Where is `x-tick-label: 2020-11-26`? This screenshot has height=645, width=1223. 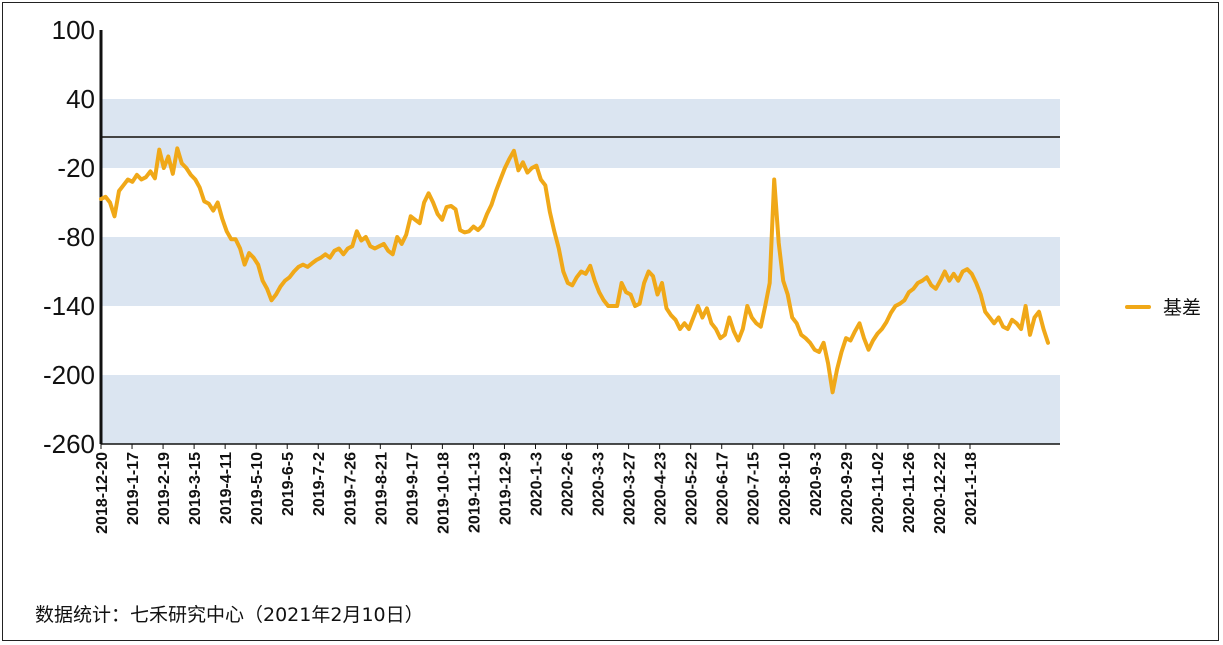
x-tick-label: 2020-11-26 is located at coordinates (909, 492).